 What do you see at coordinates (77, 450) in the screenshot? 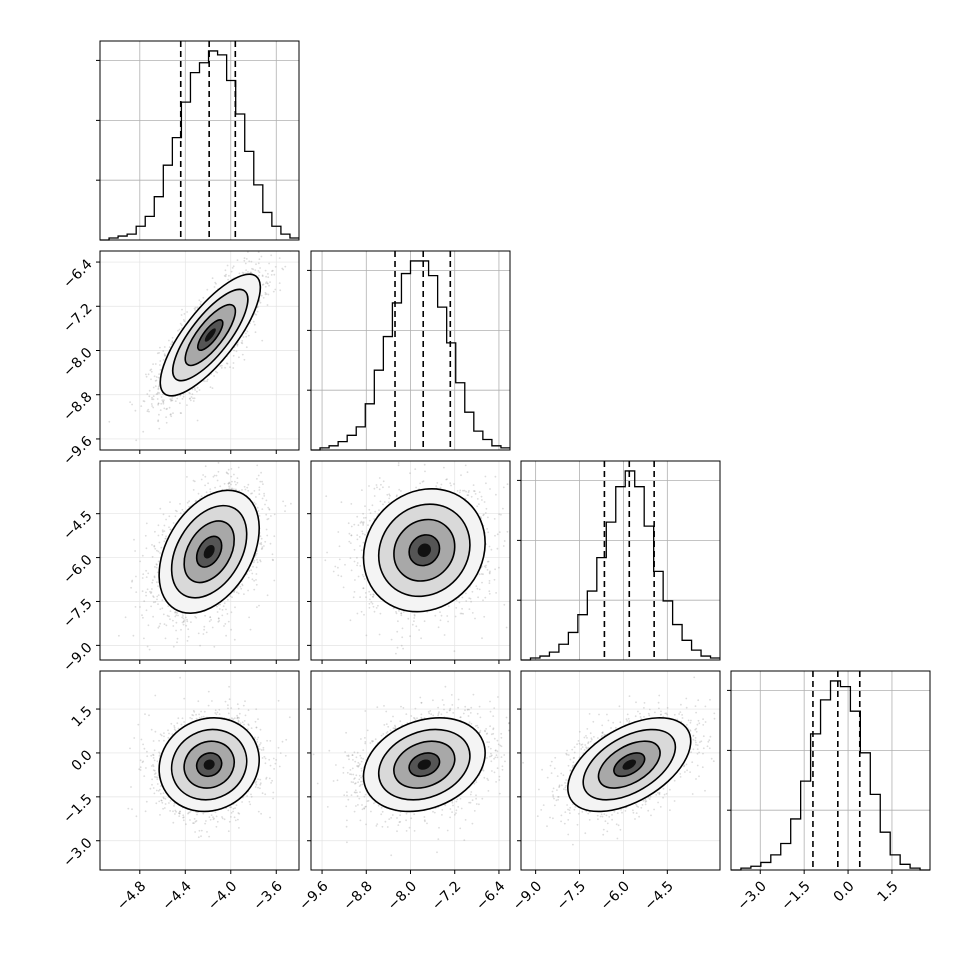
I see `y-tick-label: −9.6` at bounding box center [77, 450].